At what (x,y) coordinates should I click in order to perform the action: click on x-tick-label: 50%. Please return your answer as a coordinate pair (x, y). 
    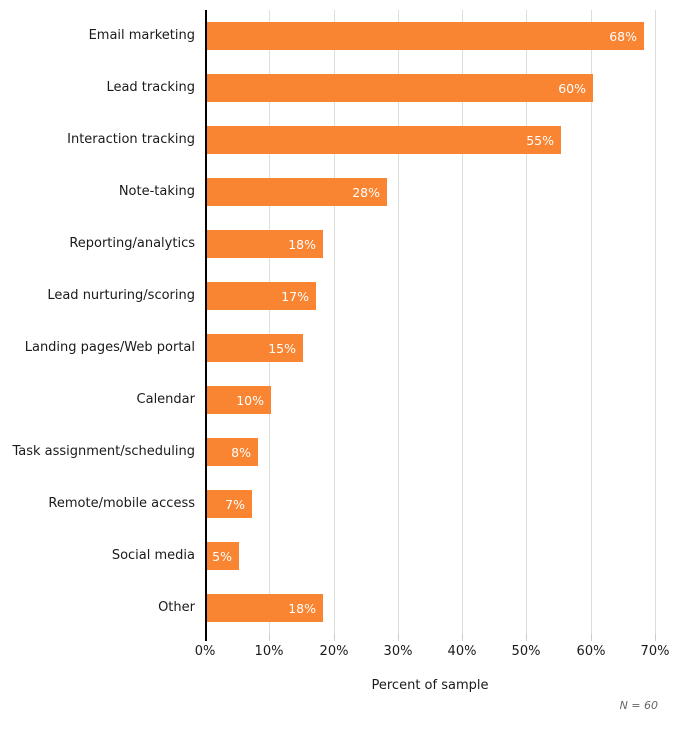
    Looking at the image, I should click on (526, 651).